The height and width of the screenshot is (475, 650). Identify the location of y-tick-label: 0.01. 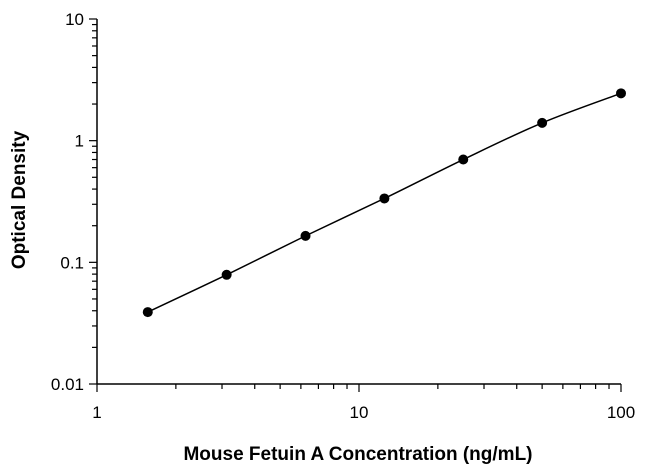
(67, 384).